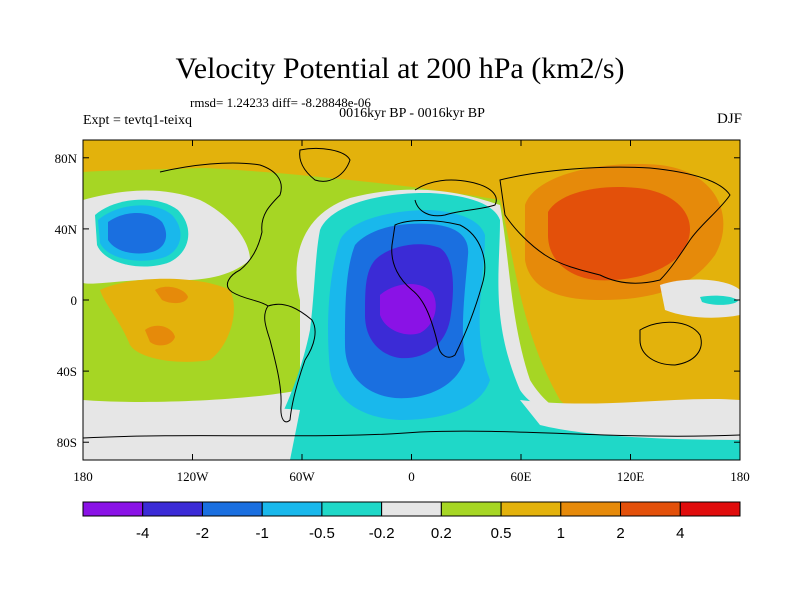 The height and width of the screenshot is (600, 800). I want to click on contour-epac-orange, so click(167, 320).